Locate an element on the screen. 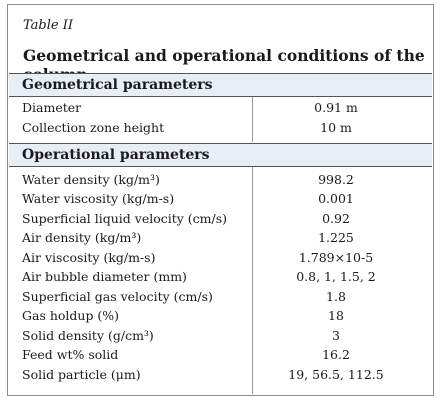 This screenshot has height=402, width=441. param-value: 1.225 is located at coordinates (336, 237).